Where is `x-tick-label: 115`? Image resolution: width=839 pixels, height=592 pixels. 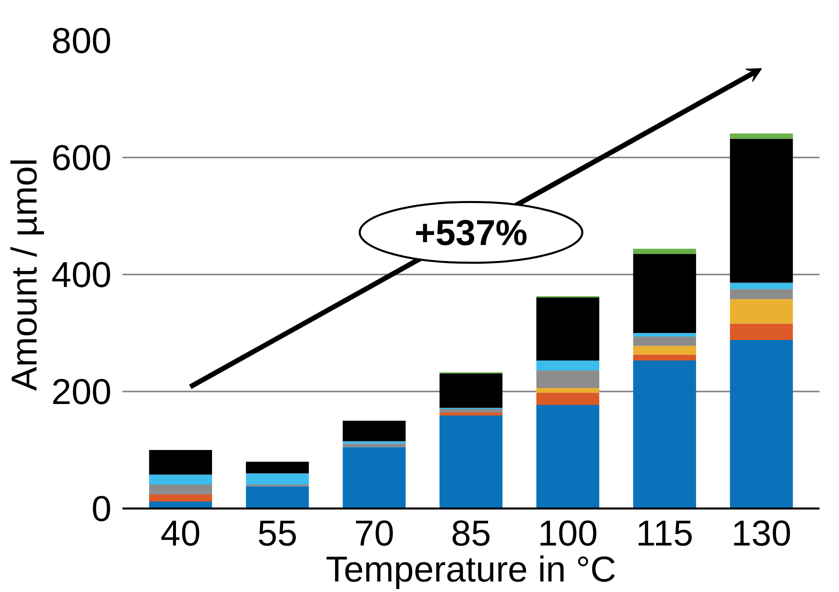
x-tick-label: 115 is located at coordinates (665, 533).